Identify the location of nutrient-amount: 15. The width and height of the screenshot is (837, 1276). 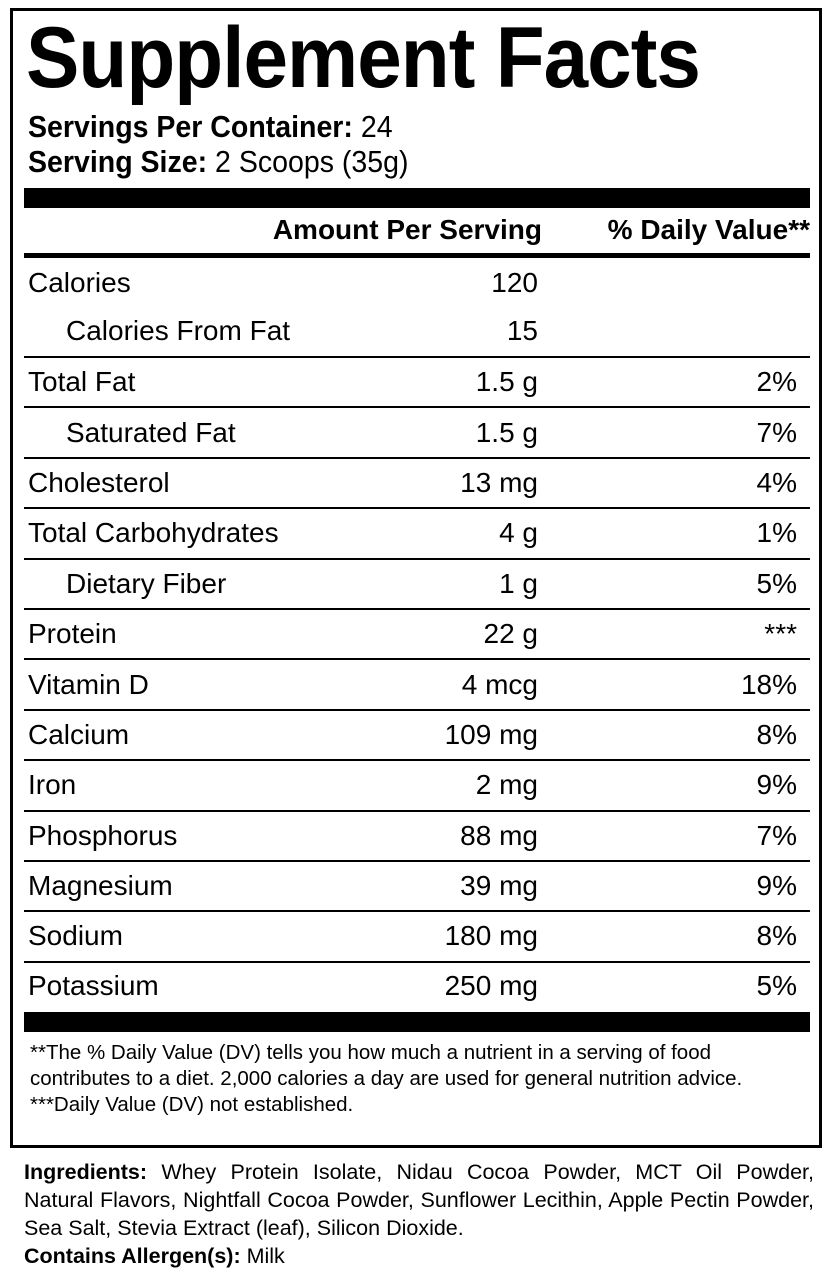
(522, 330).